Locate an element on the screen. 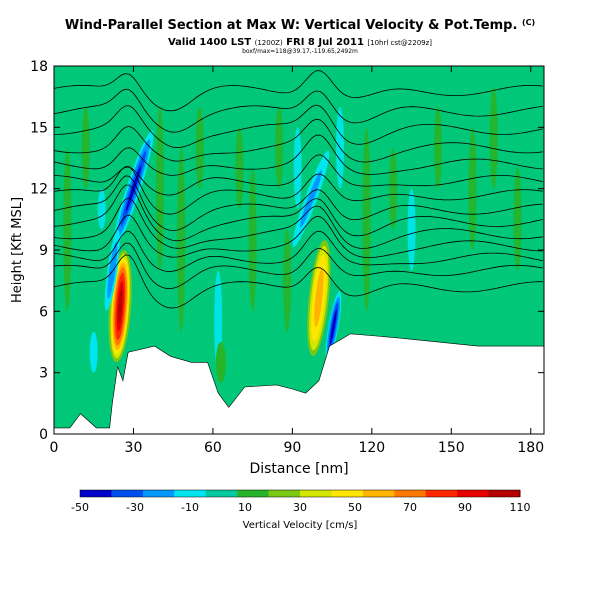  colorbar-tick-label: -30 is located at coordinates (135, 507).